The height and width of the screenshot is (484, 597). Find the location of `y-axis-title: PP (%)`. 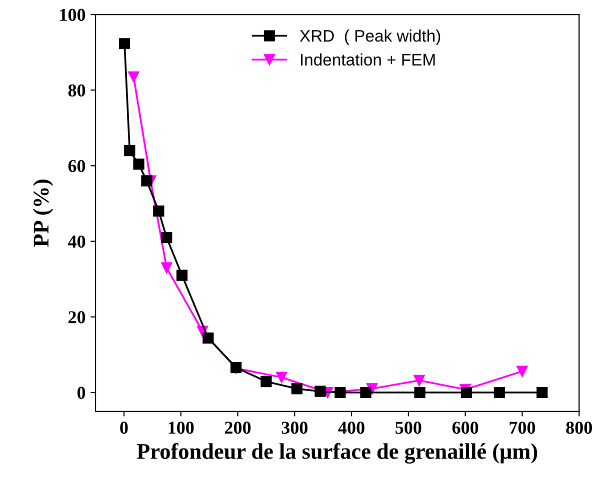

y-axis-title: PP (%) is located at coordinates (43, 213).